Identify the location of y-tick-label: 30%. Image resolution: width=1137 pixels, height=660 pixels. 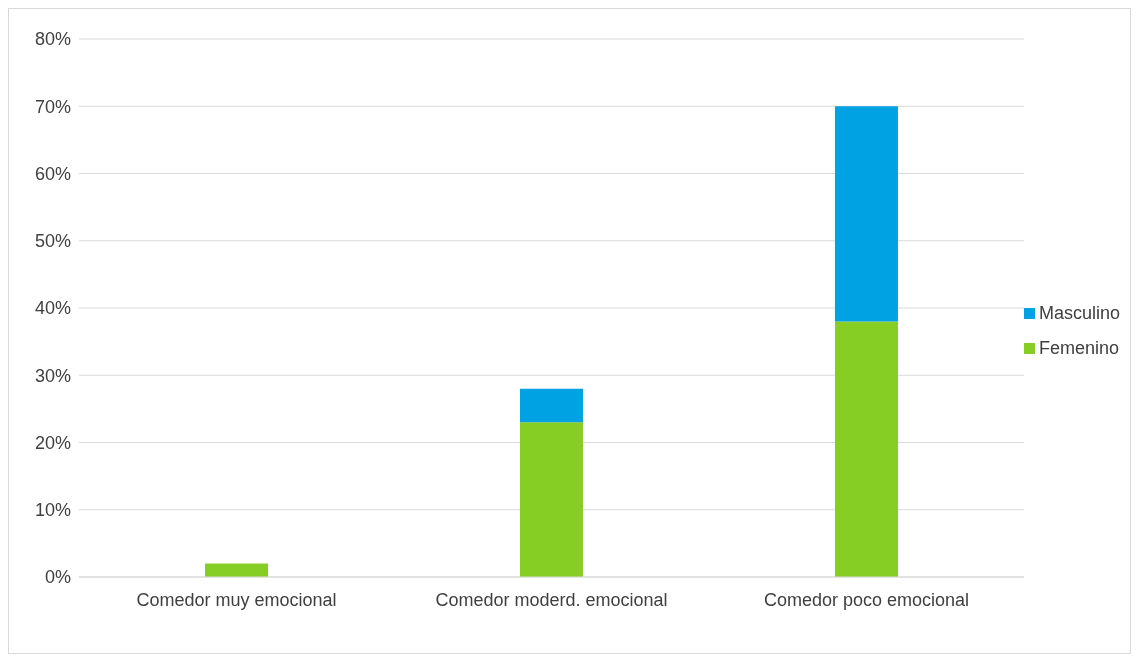
(52, 375).